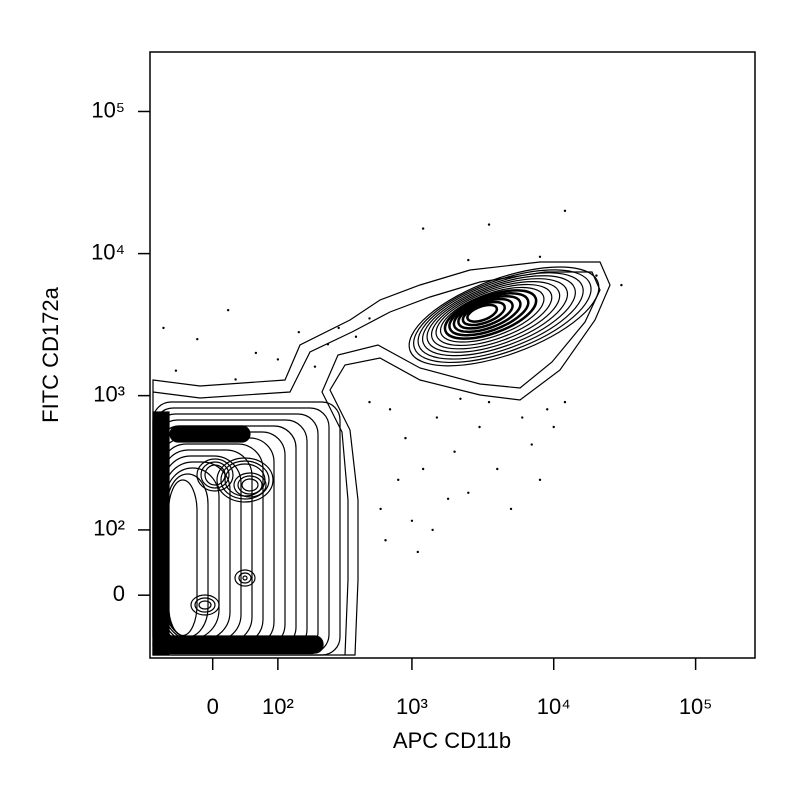 The width and height of the screenshot is (800, 800). Describe the element at coordinates (278, 706) in the screenshot. I see `x-tick-label: 10²` at that location.